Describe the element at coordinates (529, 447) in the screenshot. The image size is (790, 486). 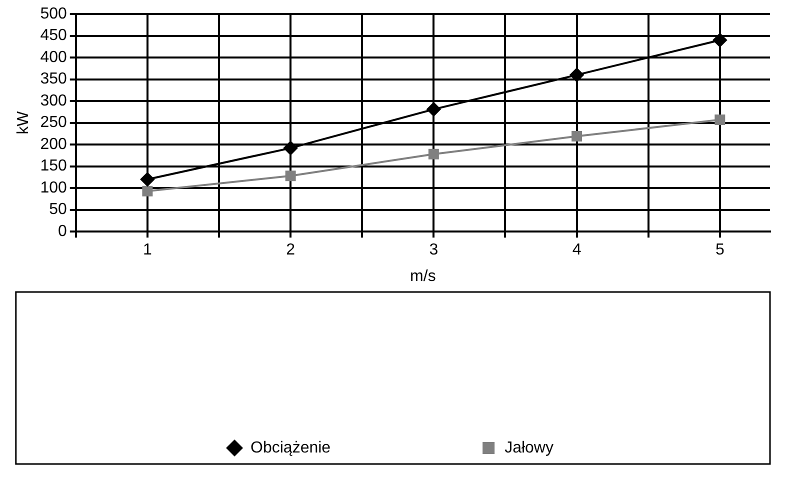
I see `legend-label: Jałowy` at that location.